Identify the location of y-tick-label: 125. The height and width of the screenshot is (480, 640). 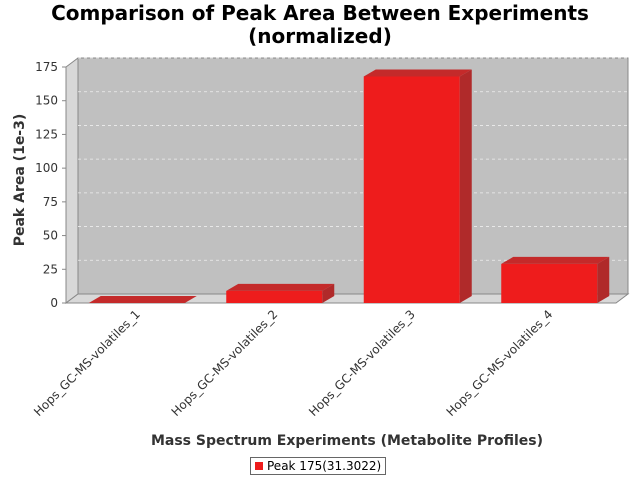
(46, 134).